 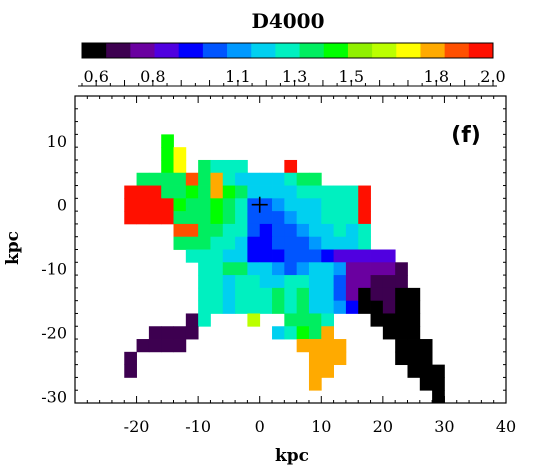 I want to click on colorbar-swatch, so click(x=167, y=50).